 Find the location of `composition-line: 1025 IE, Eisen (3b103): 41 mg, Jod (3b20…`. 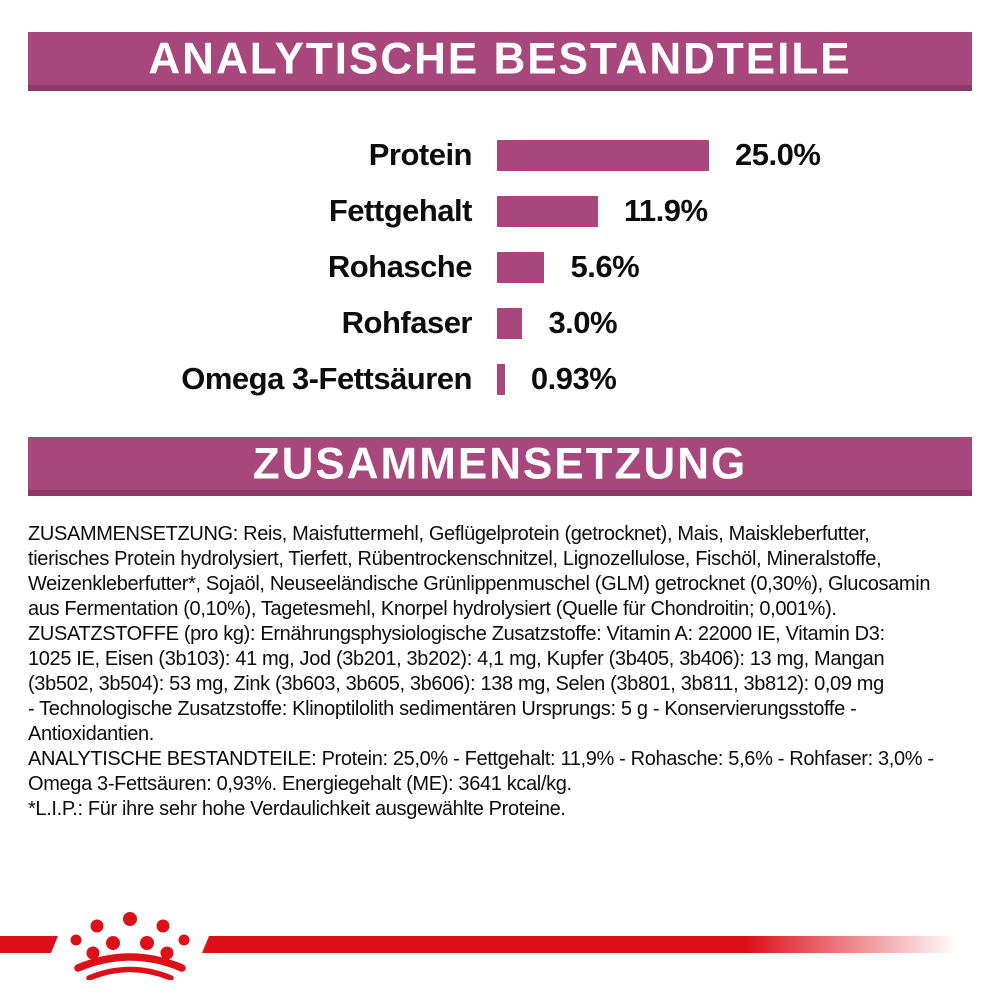

composition-line: 1025 IE, Eisen (3b103): 41 mg, Jod (3b20… is located at coordinates (456, 659).